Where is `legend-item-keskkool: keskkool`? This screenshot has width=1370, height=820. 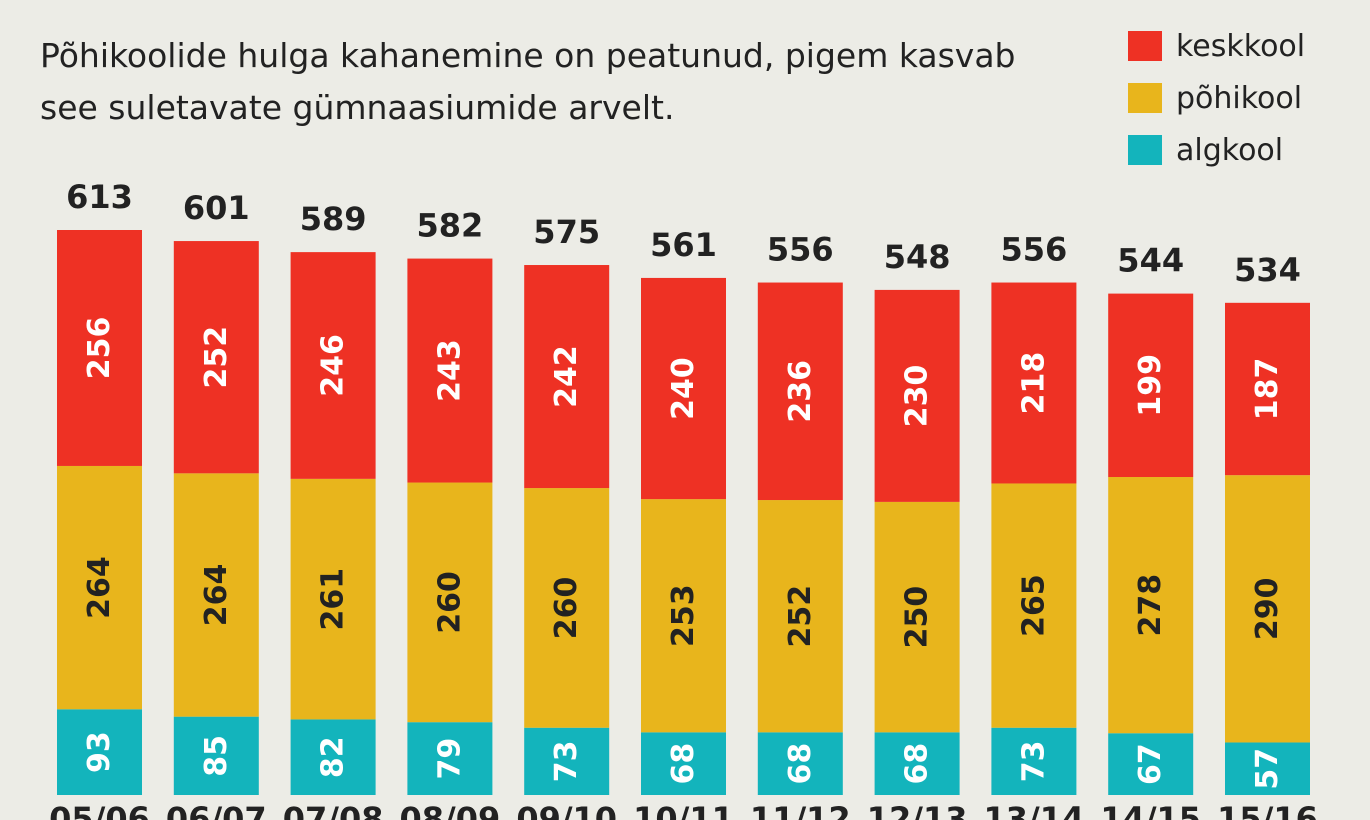 legend-item-keskkool: keskkool is located at coordinates (1248, 46).